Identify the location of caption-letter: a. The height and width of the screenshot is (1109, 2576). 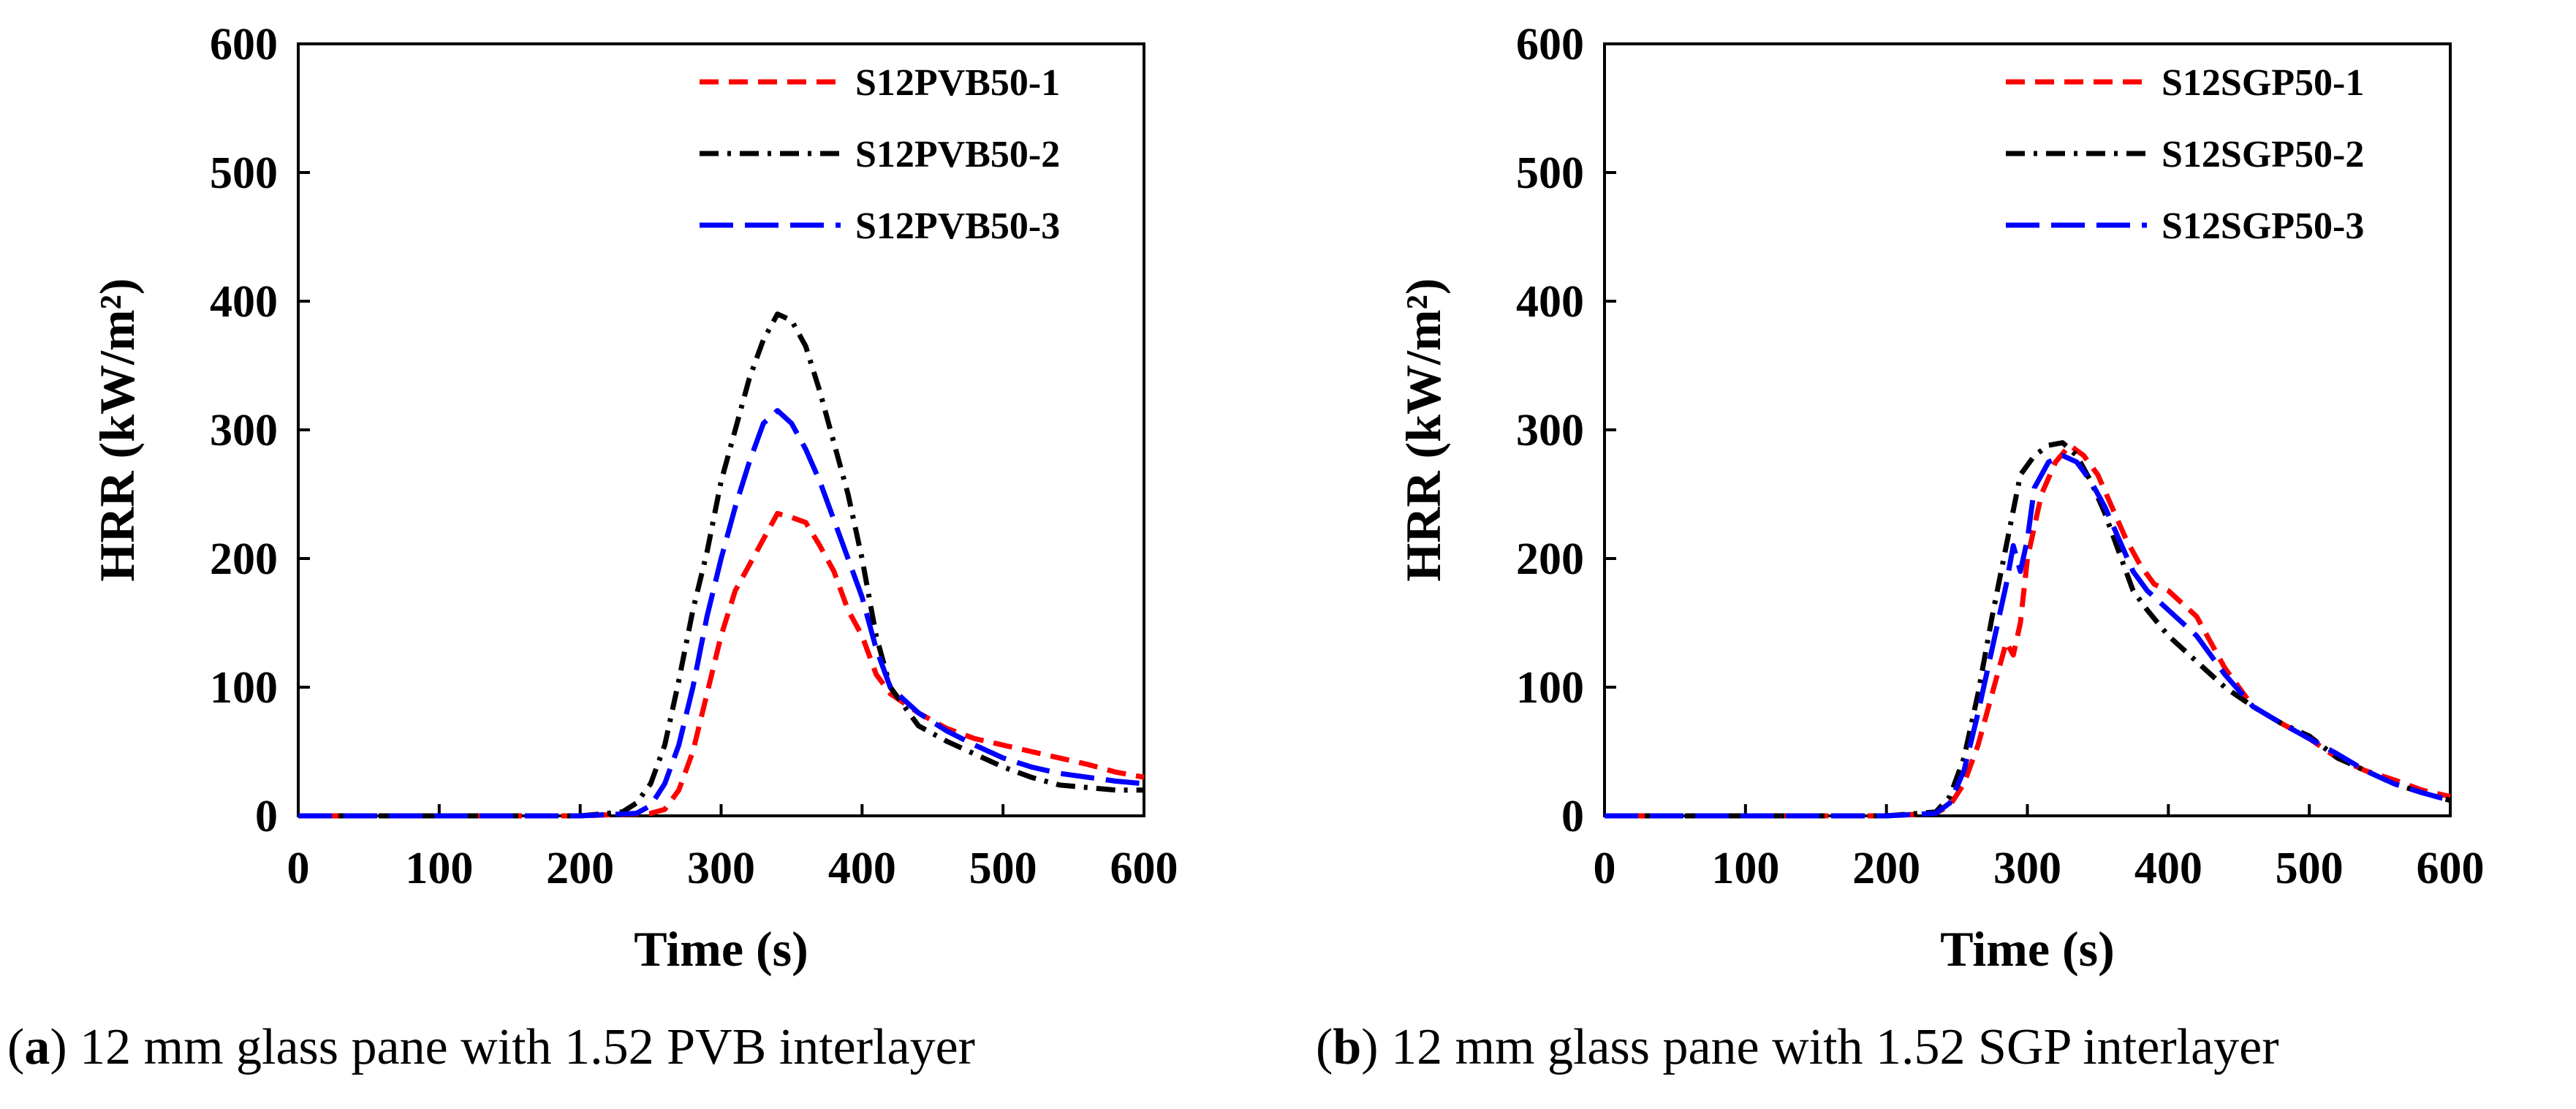
(37, 1047).